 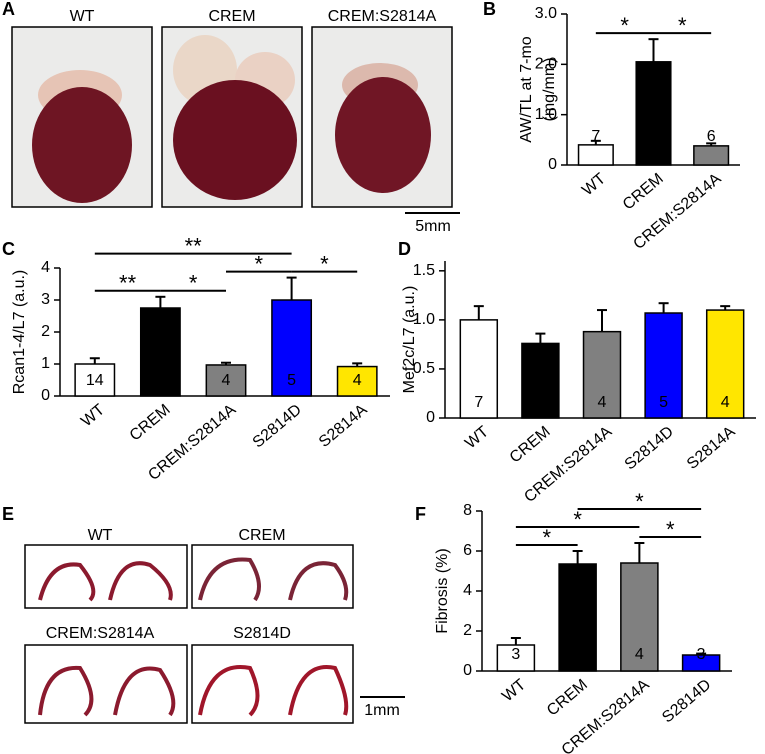 What do you see at coordinates (8, 9) in the screenshot?
I see `panel-letter: A` at bounding box center [8, 9].